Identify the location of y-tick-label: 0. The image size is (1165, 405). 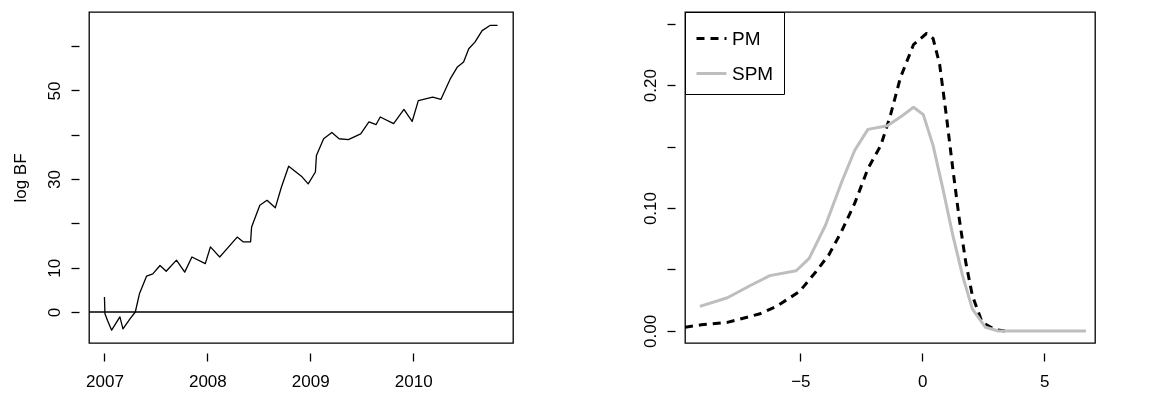
(54, 312).